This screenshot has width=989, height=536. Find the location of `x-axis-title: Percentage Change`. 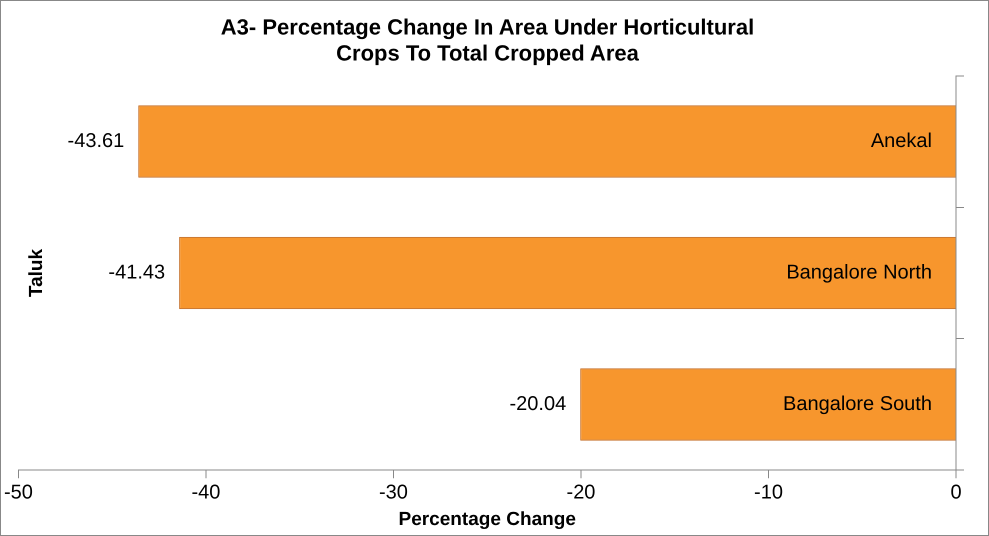

x-axis-title: Percentage Change is located at coordinates (487, 519).